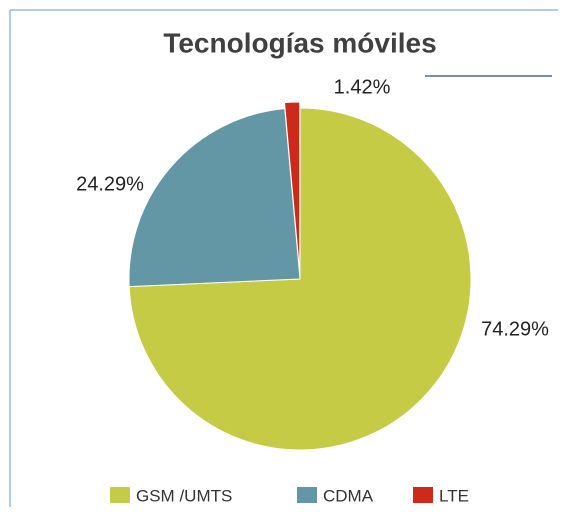 This screenshot has height=512, width=568. Describe the element at coordinates (362, 87) in the screenshot. I see `data-label: 1.42%` at that location.